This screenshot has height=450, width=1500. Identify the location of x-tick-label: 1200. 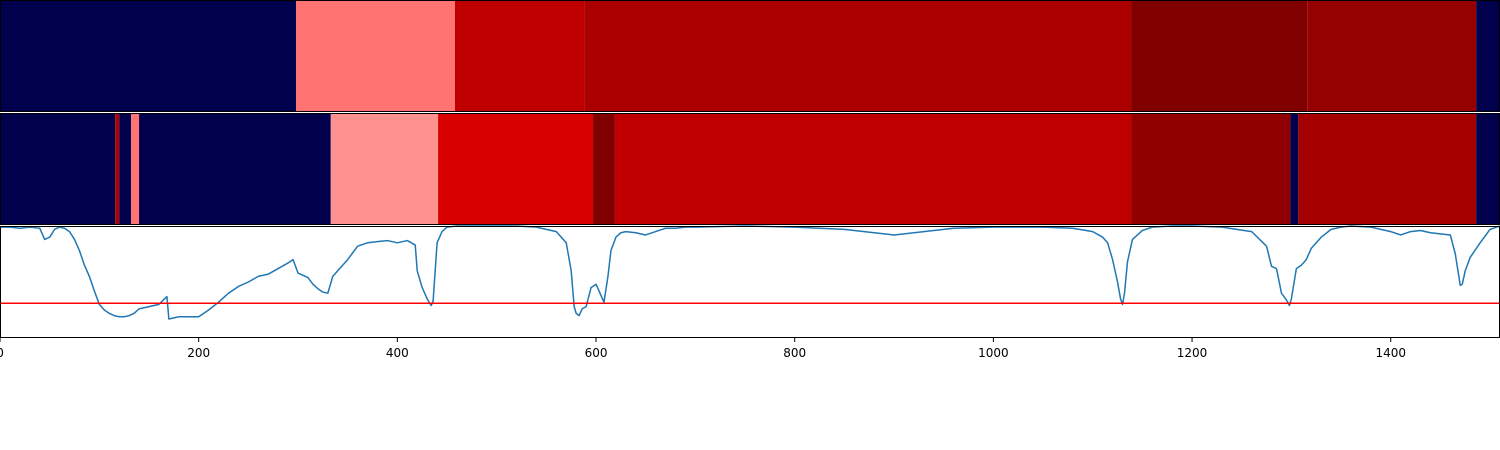
(1192, 353).